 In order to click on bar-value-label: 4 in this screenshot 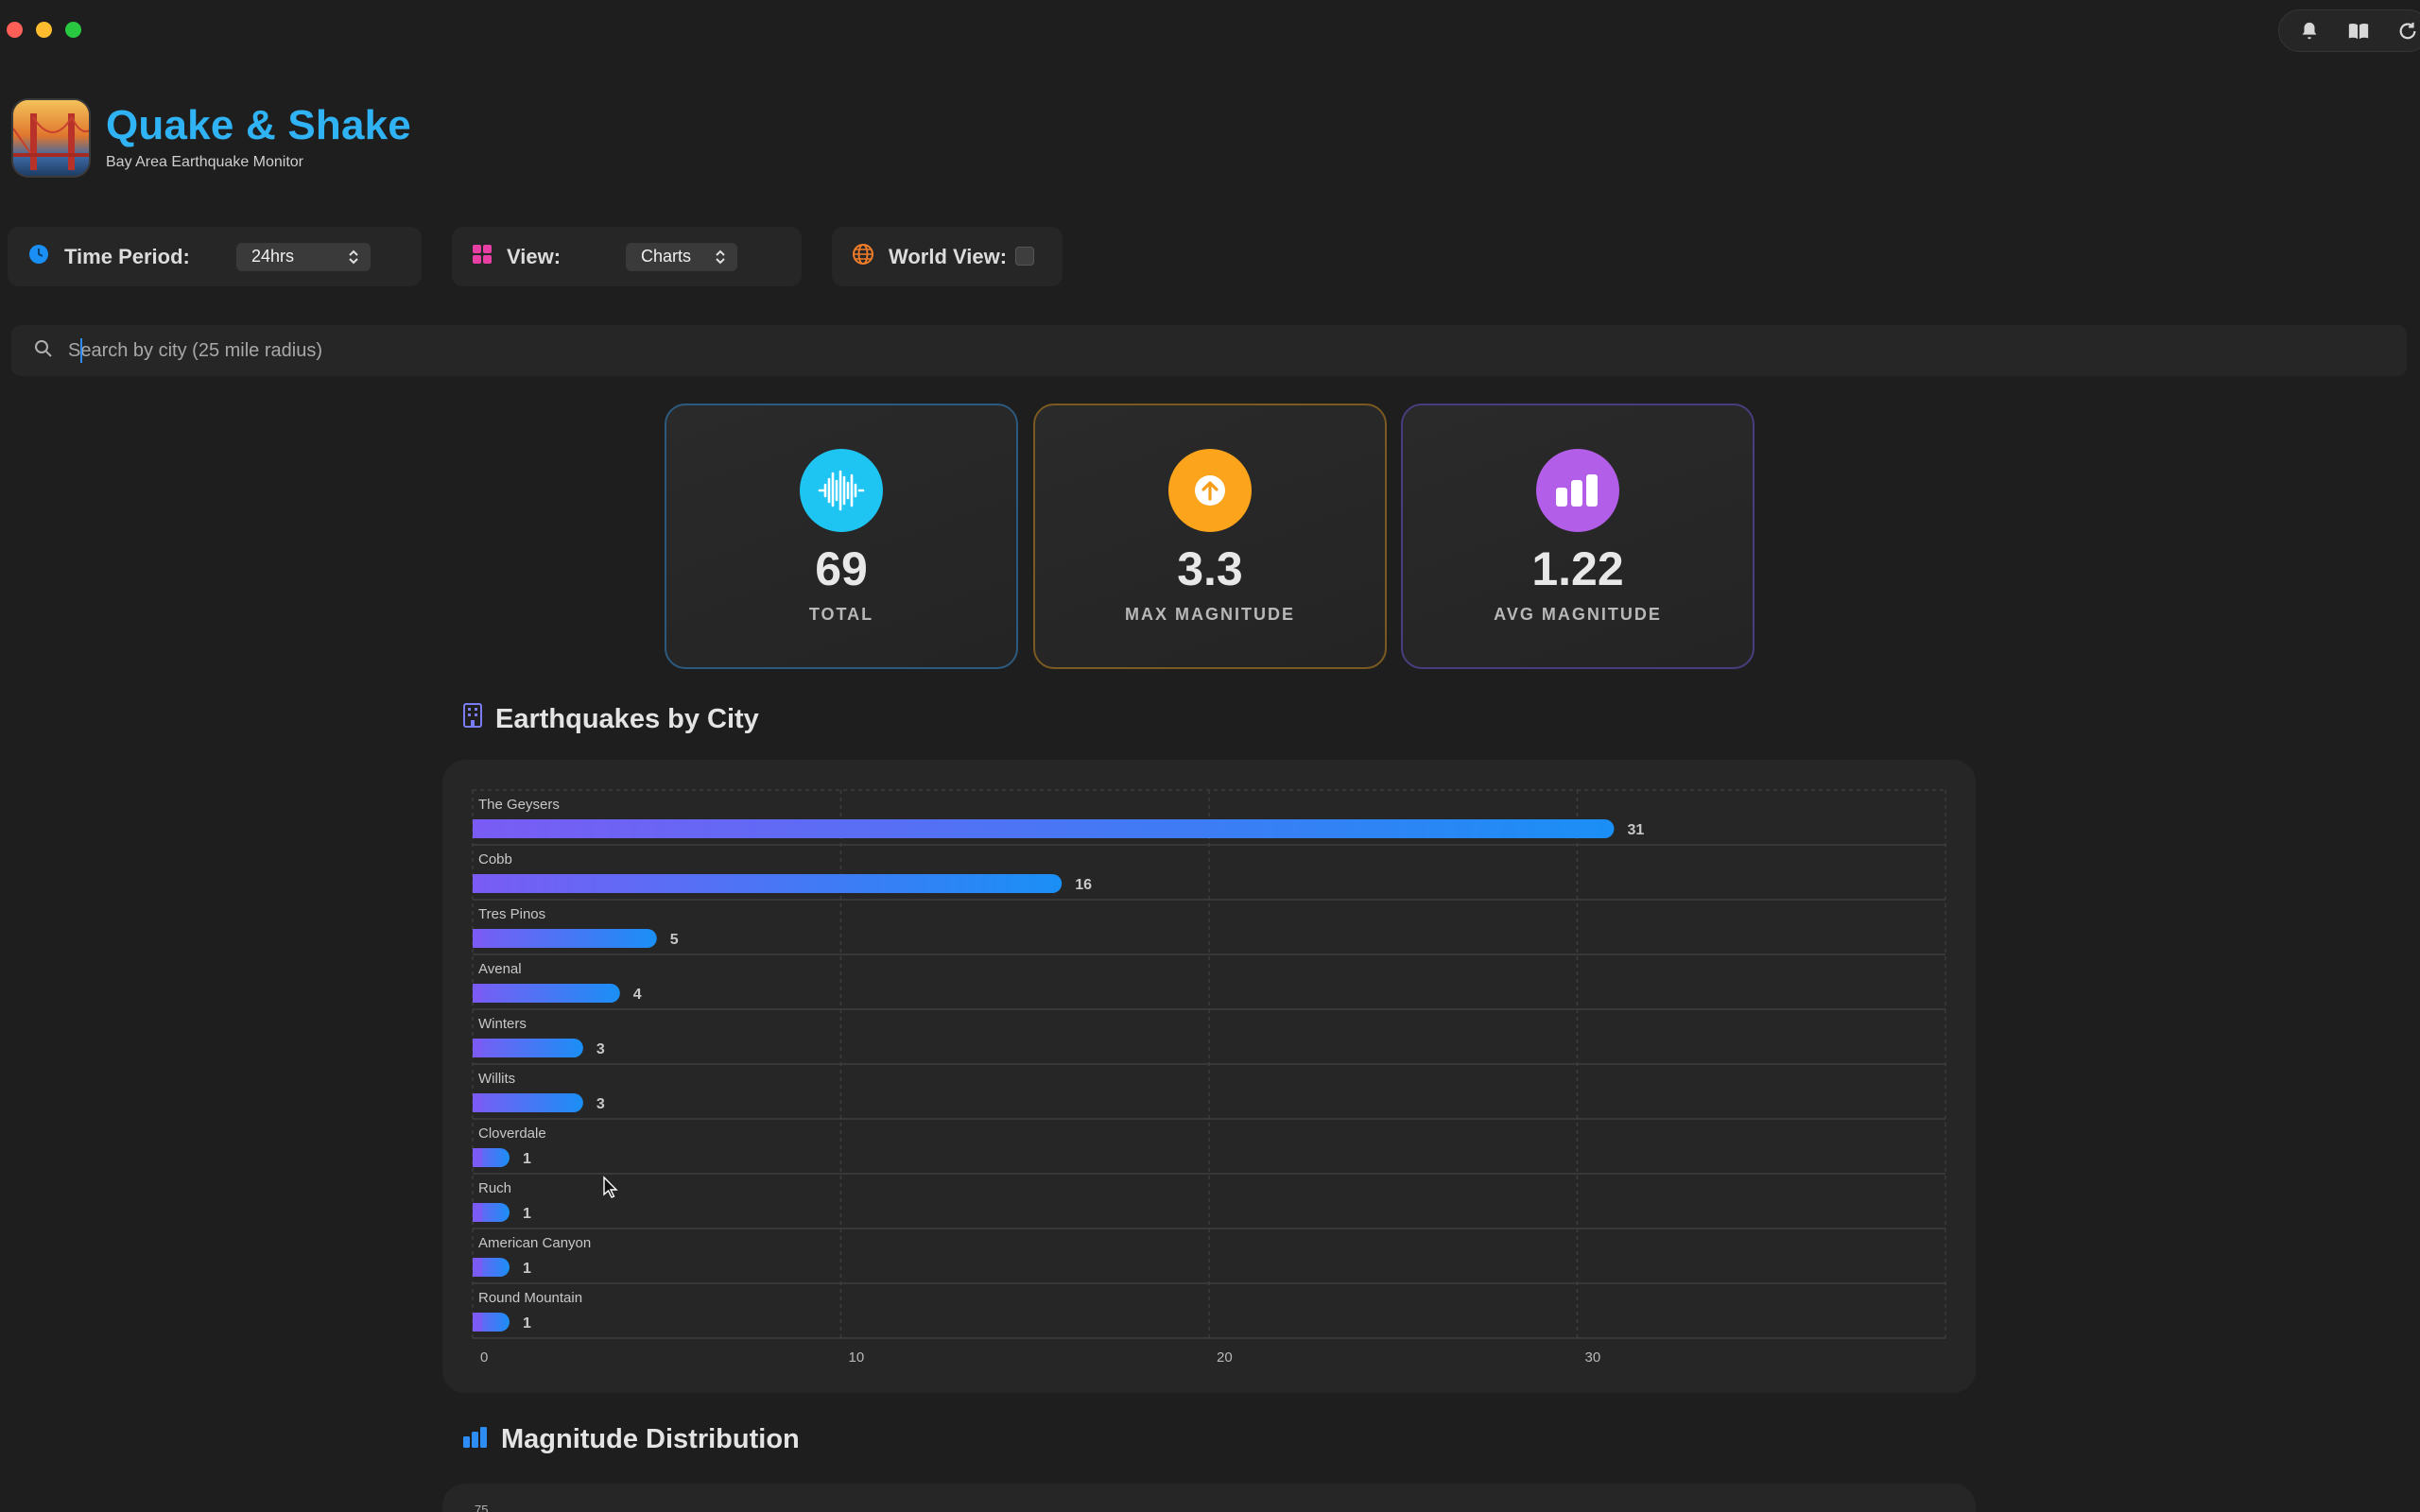, I will do `click(637, 995)`.